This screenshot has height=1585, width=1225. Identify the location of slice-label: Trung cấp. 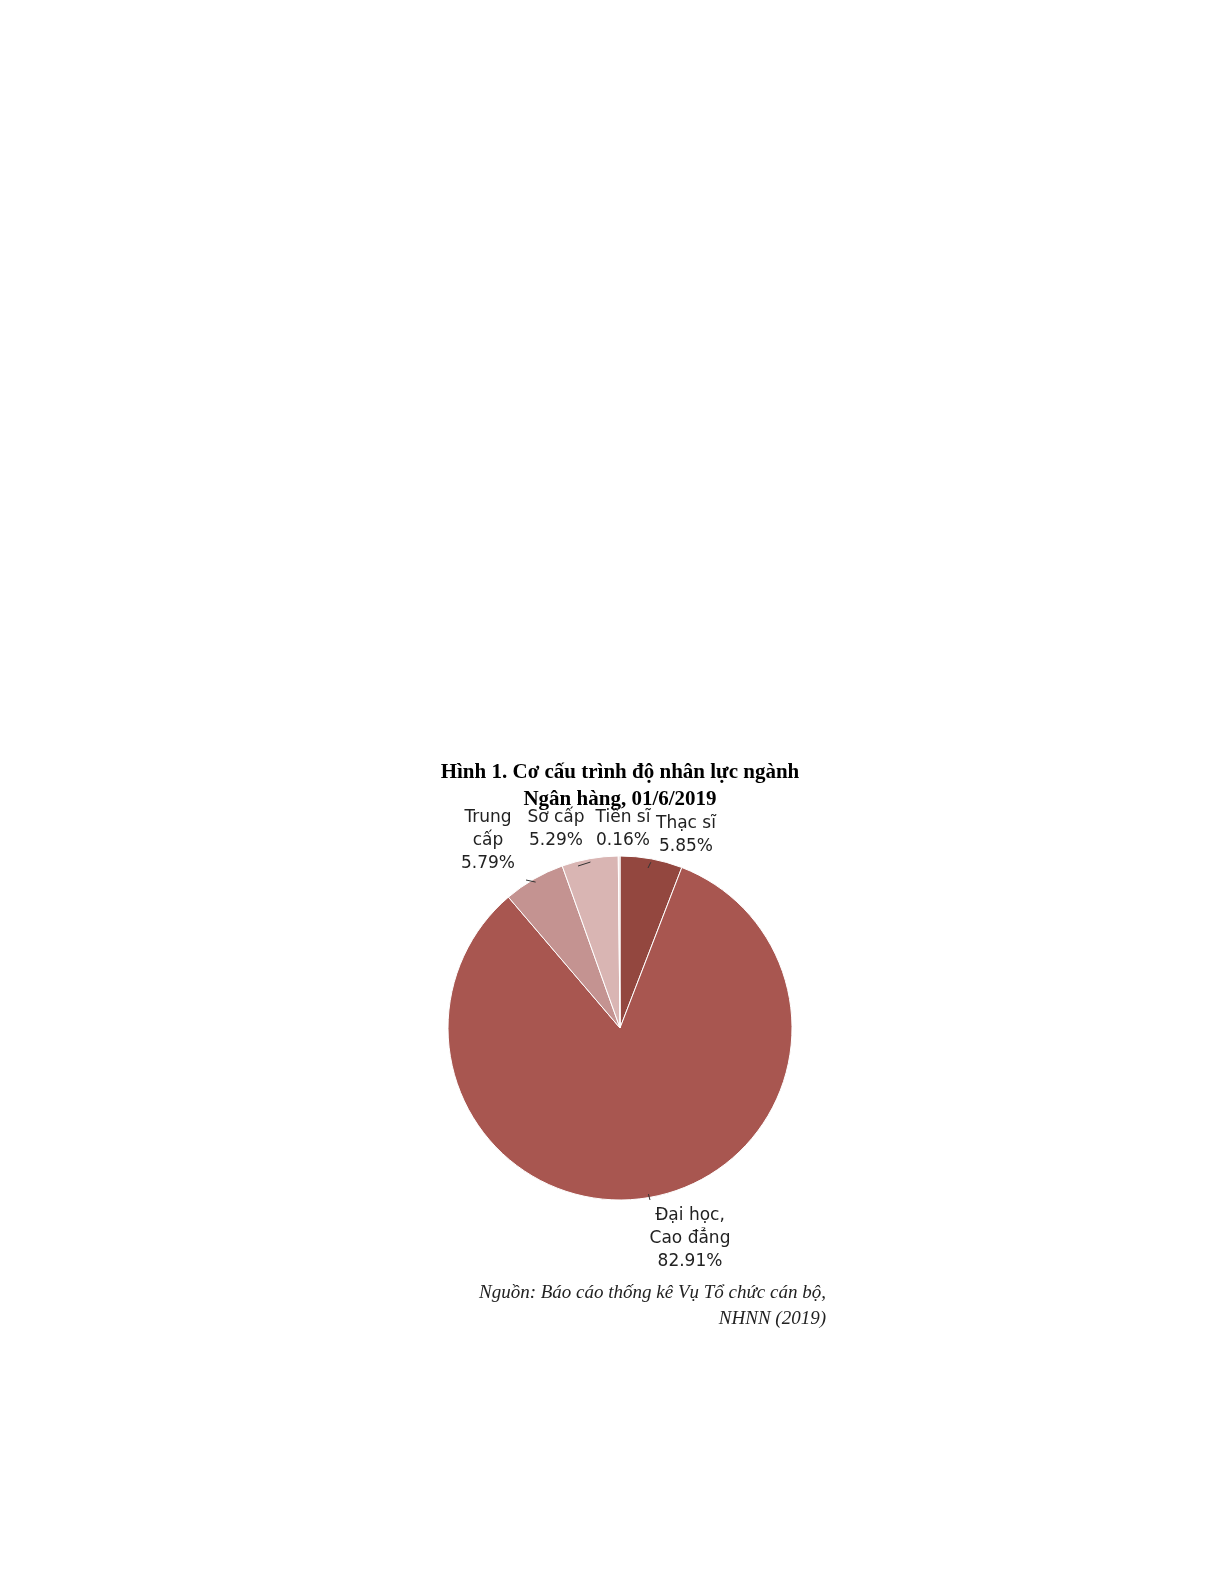
(487, 827).